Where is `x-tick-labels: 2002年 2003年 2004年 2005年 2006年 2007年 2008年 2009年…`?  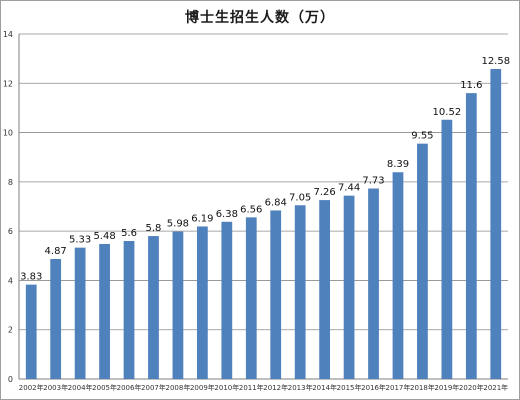 x-tick-labels: 2002年 2003年 2004年 2005年 2006年 2007年 2008年 2009年… is located at coordinates (263, 387).